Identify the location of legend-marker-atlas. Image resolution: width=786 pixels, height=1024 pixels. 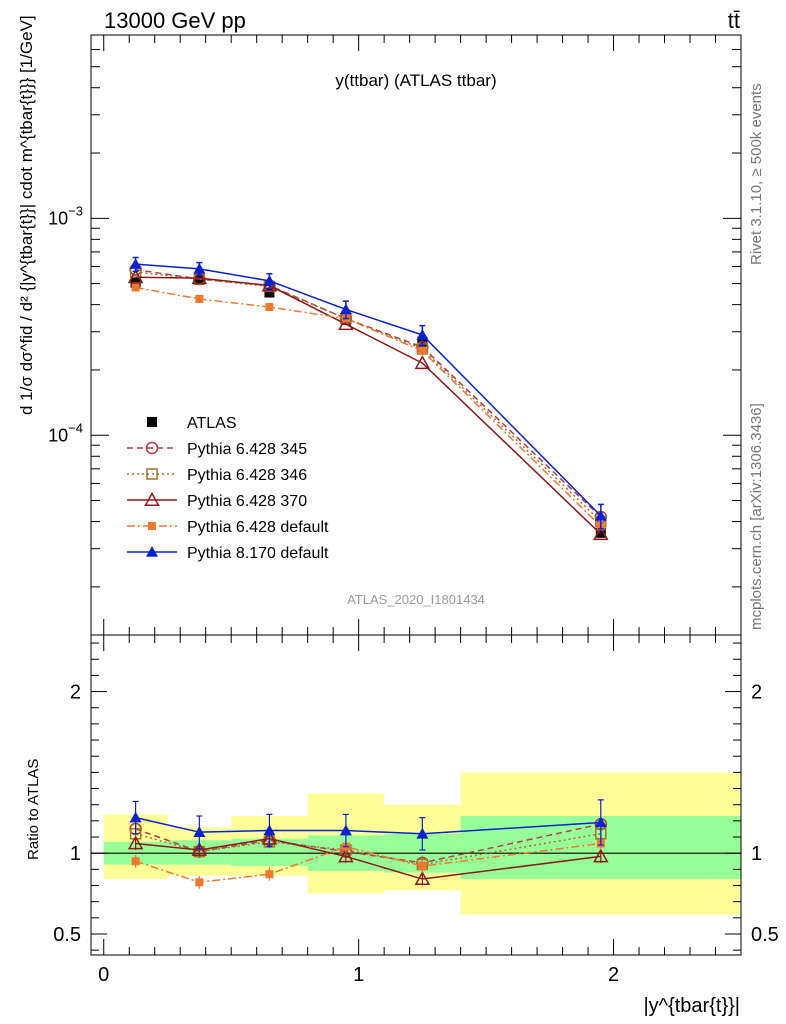
(152, 422).